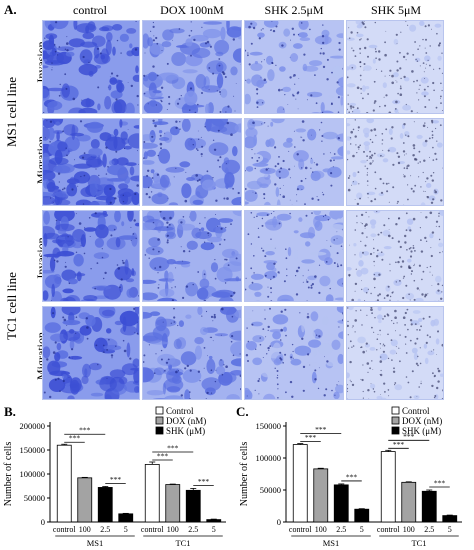 This screenshot has height=550, width=474. Describe the element at coordinates (91, 256) in the screenshot. I see `micrograph-tc1-invasion-control` at that location.